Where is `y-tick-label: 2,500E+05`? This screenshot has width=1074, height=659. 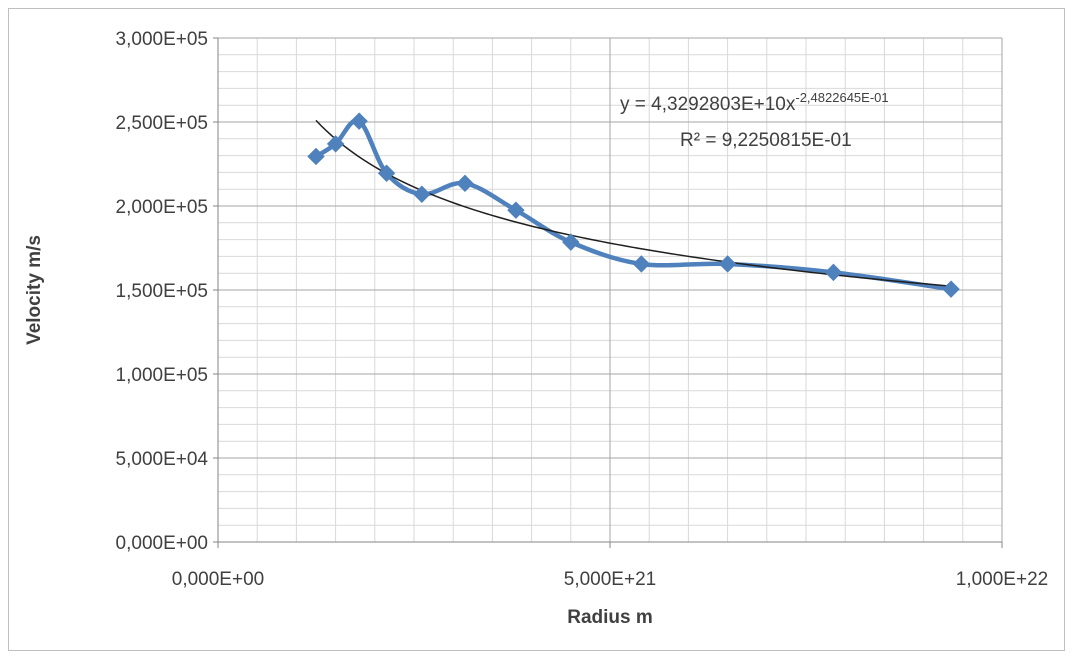
y-tick-label: 2,500E+05 is located at coordinates (162, 123).